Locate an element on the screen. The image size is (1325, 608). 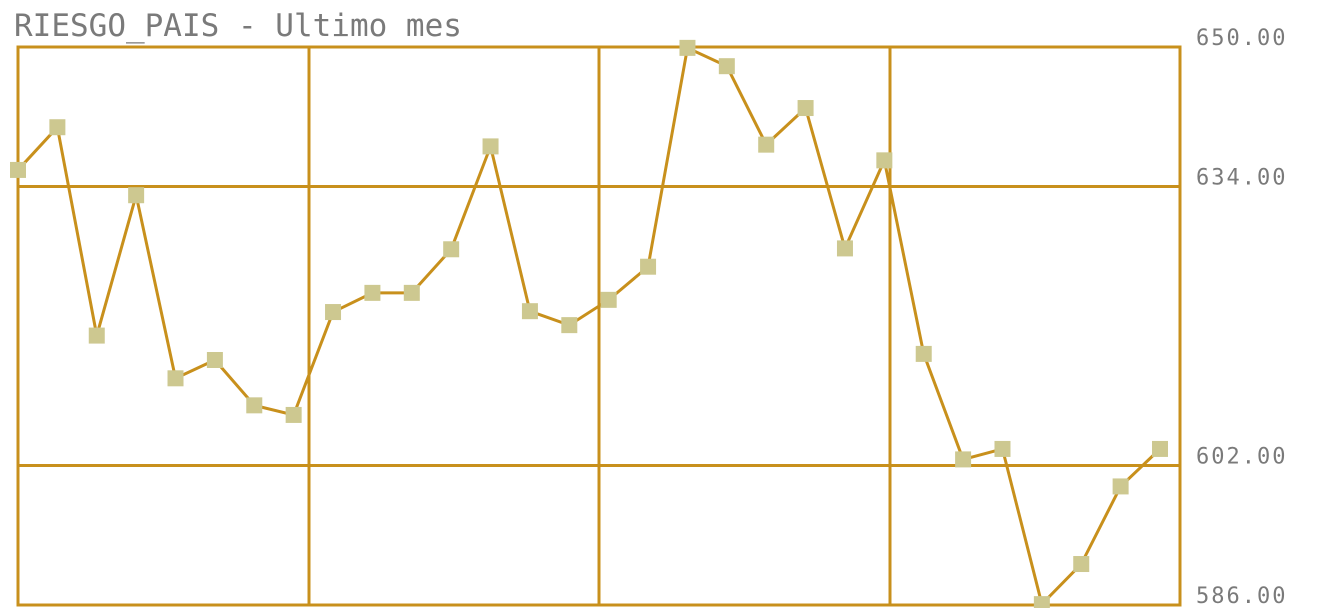
y-tick-label: 634.00 is located at coordinates (1241, 178).